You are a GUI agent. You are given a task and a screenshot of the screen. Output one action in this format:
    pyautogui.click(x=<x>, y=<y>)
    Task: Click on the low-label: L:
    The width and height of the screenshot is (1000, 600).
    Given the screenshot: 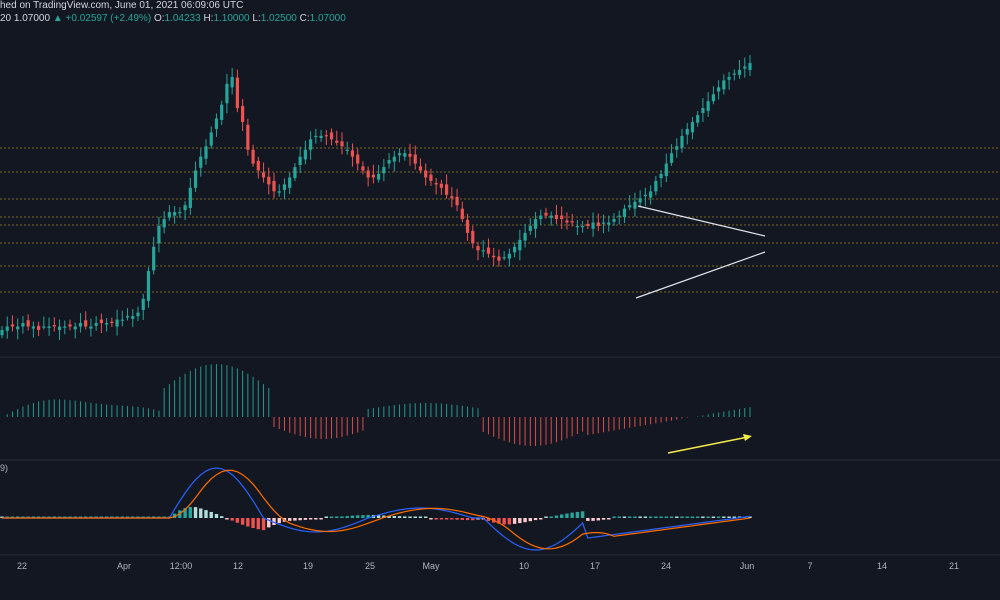 What is the action you would take?
    pyautogui.click(x=256, y=18)
    